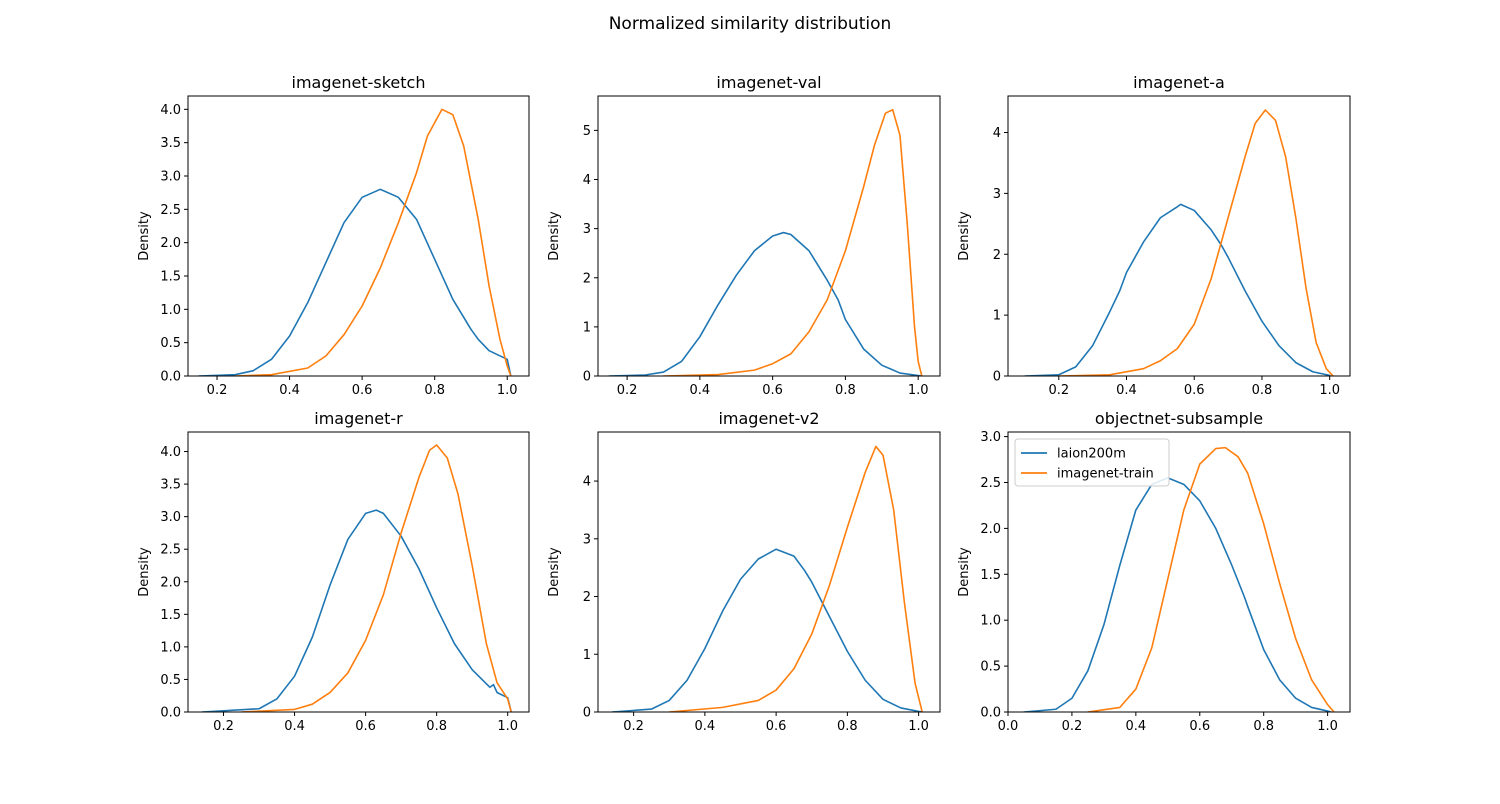  What do you see at coordinates (1091, 454) in the screenshot?
I see `legend-label-laion200m: laion200m` at bounding box center [1091, 454].